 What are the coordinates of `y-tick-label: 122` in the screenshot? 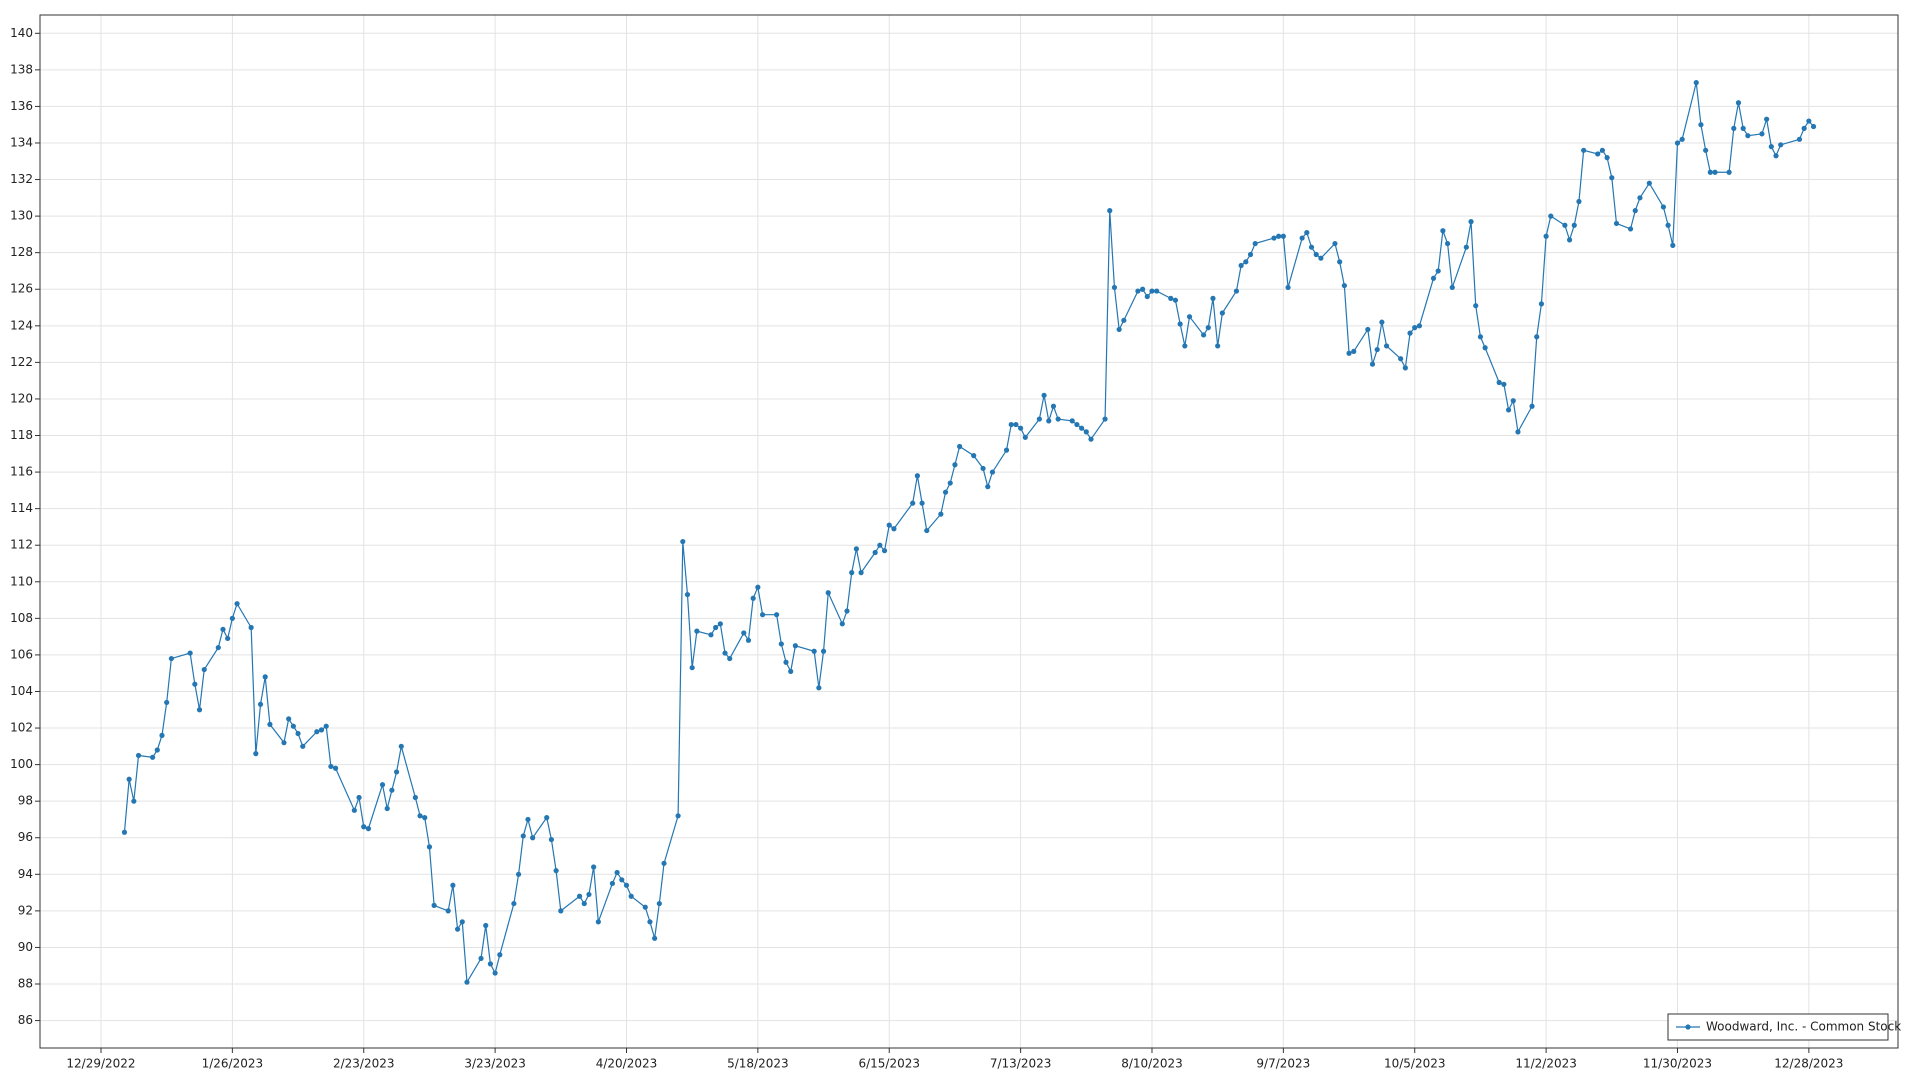 It's located at (21, 362).